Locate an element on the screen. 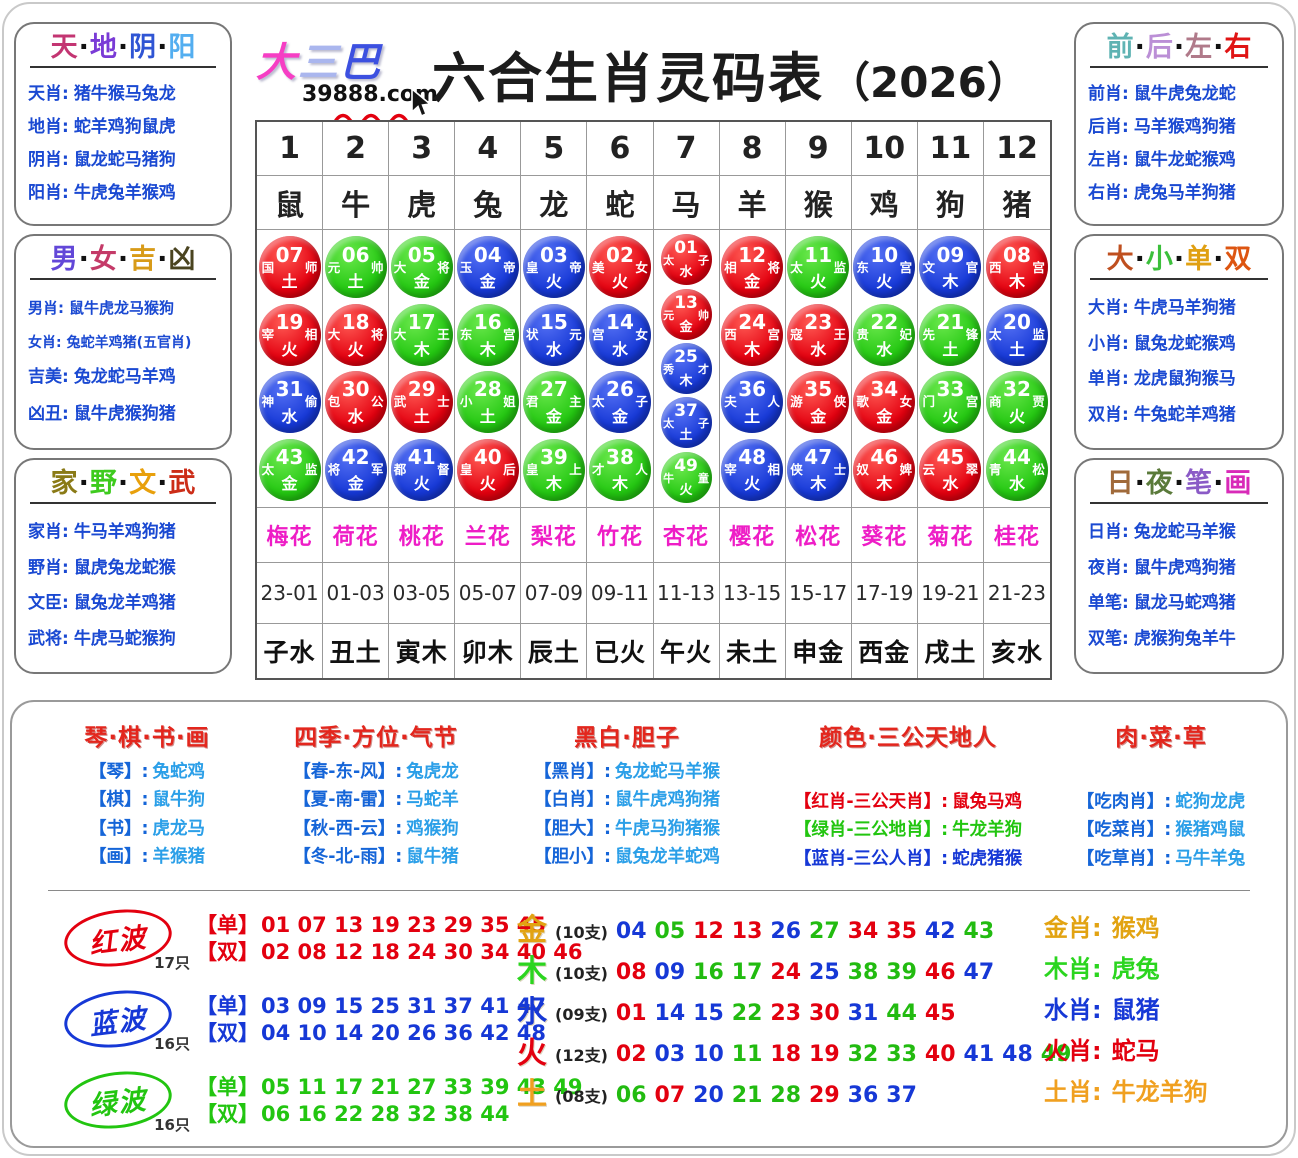 This screenshot has height=1158, width=1298. ball-number: 12 is located at coordinates (752, 254).